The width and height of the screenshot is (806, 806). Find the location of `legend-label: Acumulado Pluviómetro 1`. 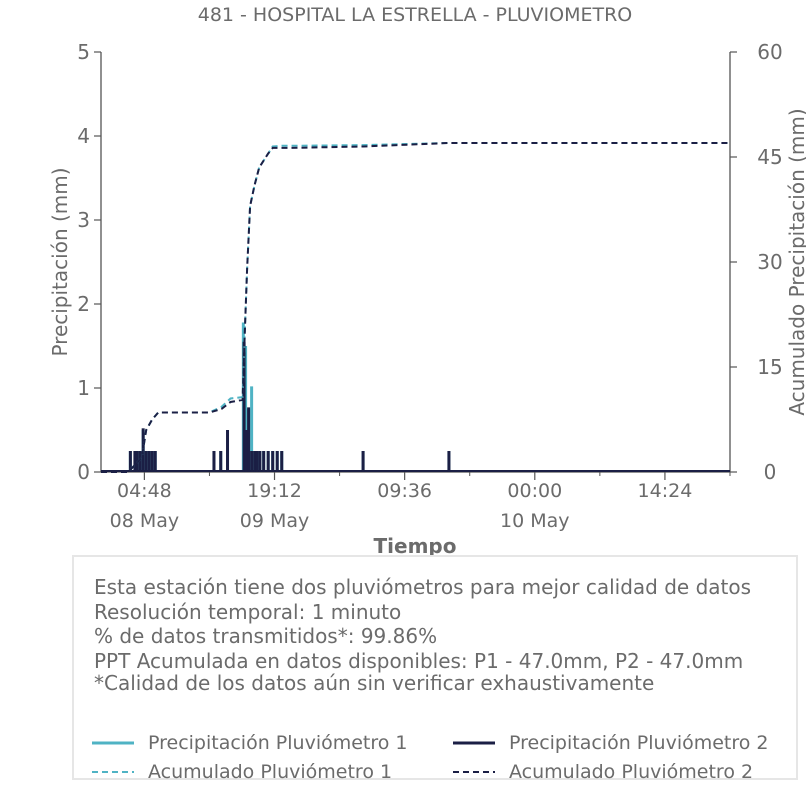

legend-label: Acumulado Pluviómetro 1 is located at coordinates (270, 772).